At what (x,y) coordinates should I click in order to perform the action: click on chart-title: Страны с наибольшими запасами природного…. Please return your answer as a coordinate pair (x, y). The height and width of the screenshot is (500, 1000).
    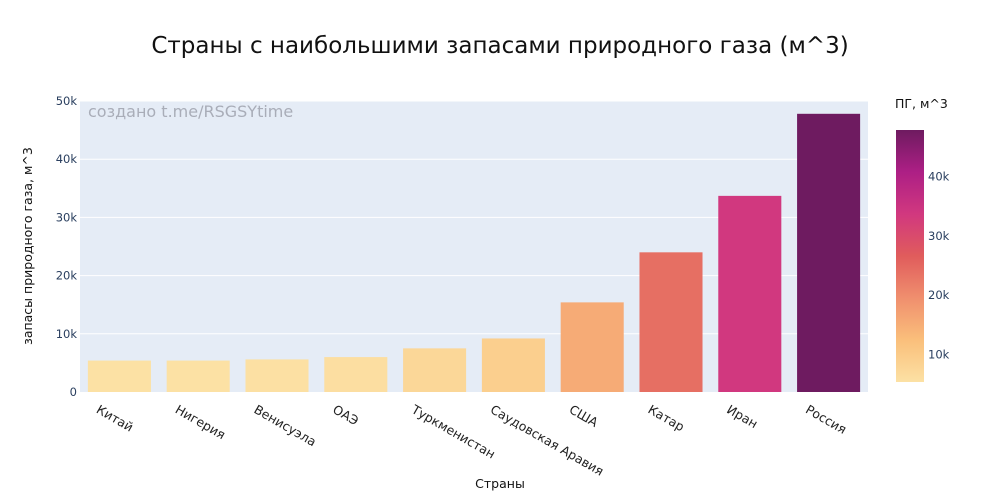
    Looking at the image, I should click on (499, 46).